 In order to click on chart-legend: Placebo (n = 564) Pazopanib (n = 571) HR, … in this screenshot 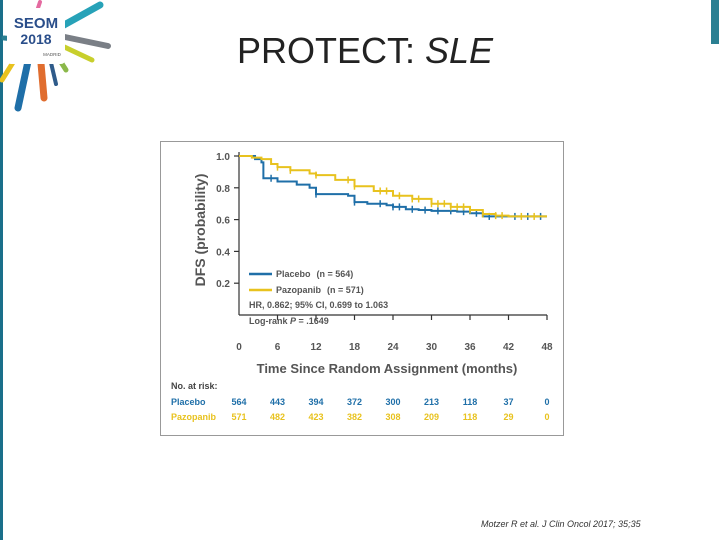, I will do `click(318, 297)`.